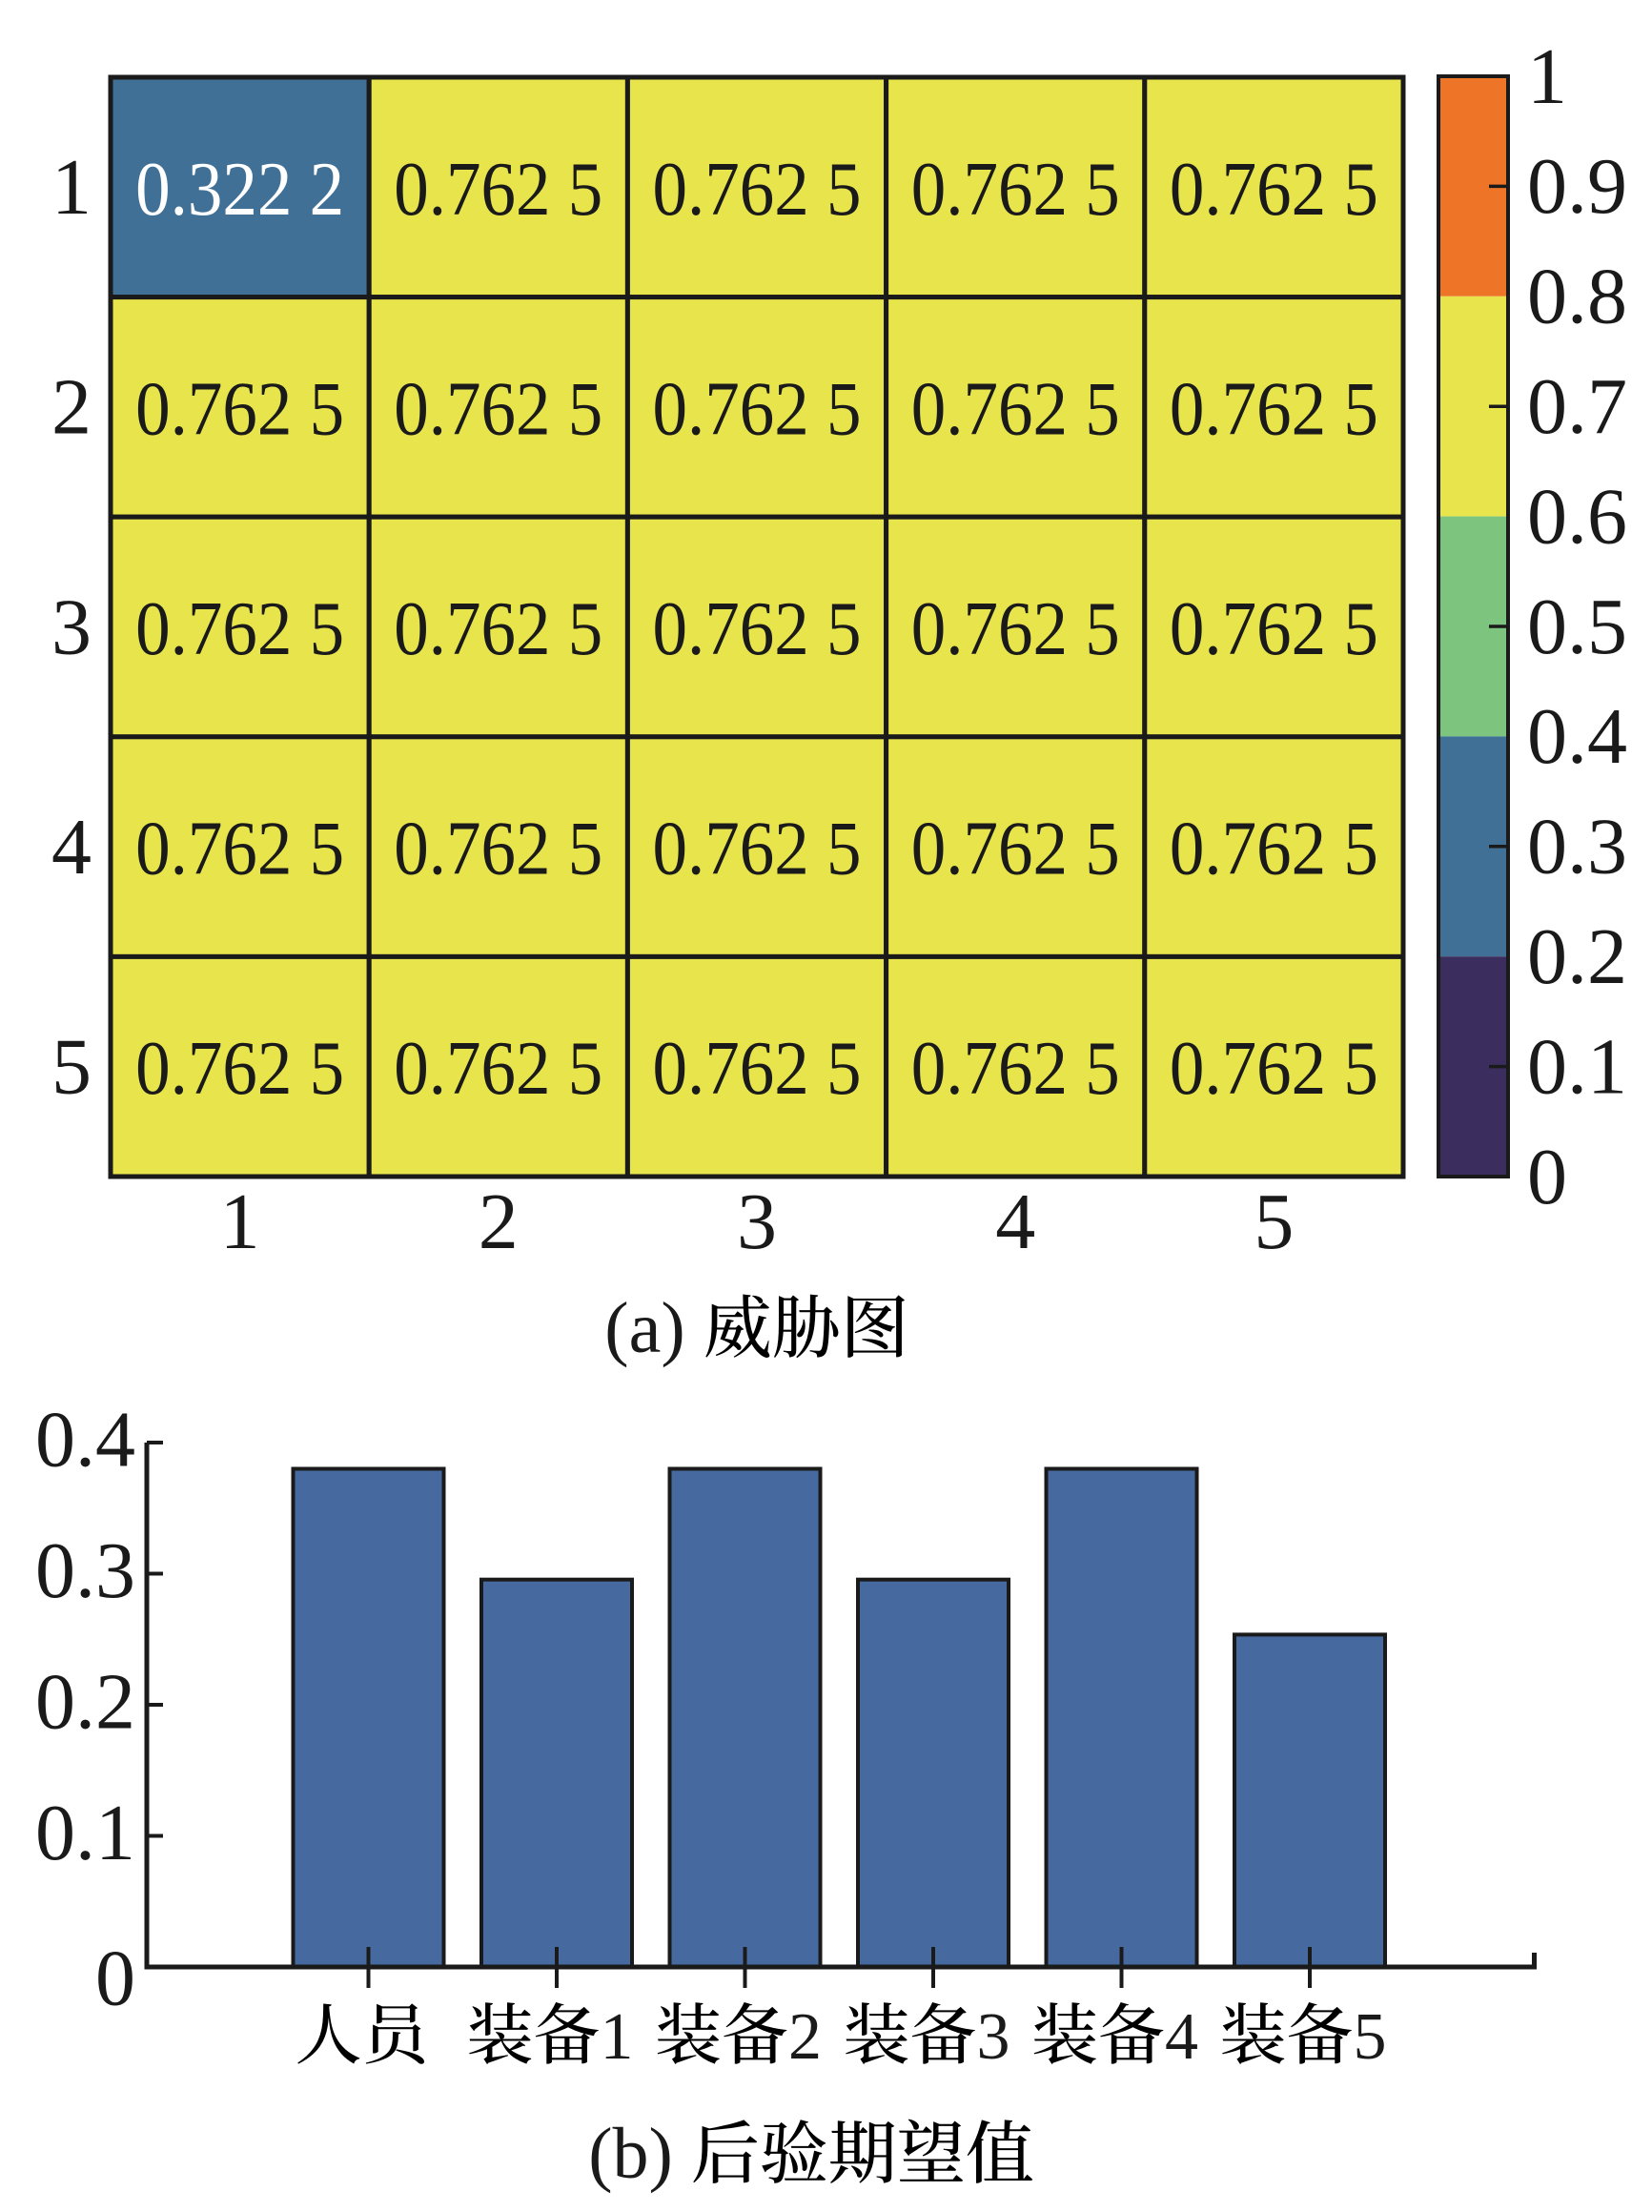 This screenshot has width=1652, height=2212. I want to click on svg-text: 0.322 2, so click(239, 190).